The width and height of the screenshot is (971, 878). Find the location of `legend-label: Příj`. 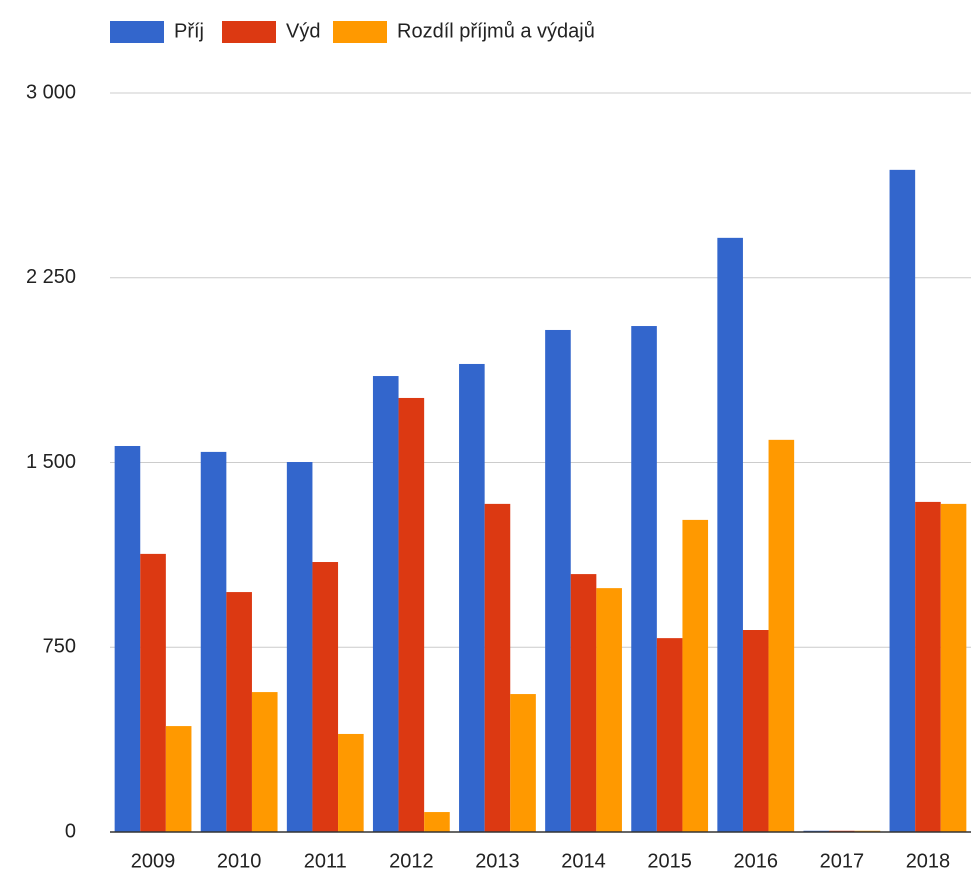

legend-label: Příj is located at coordinates (189, 31).